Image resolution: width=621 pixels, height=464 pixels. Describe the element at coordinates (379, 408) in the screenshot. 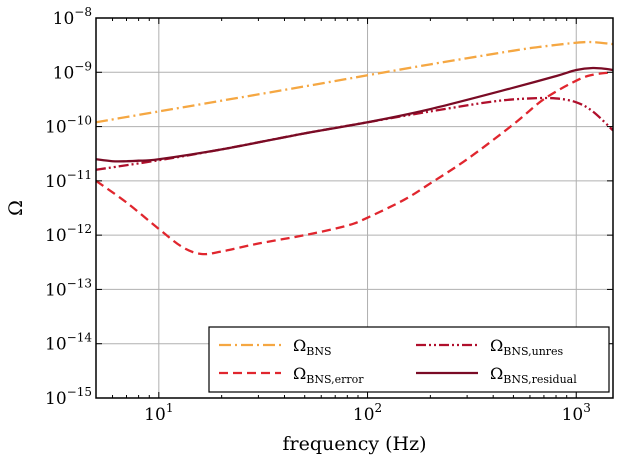

I see `tick-label-exponent: 2` at that location.